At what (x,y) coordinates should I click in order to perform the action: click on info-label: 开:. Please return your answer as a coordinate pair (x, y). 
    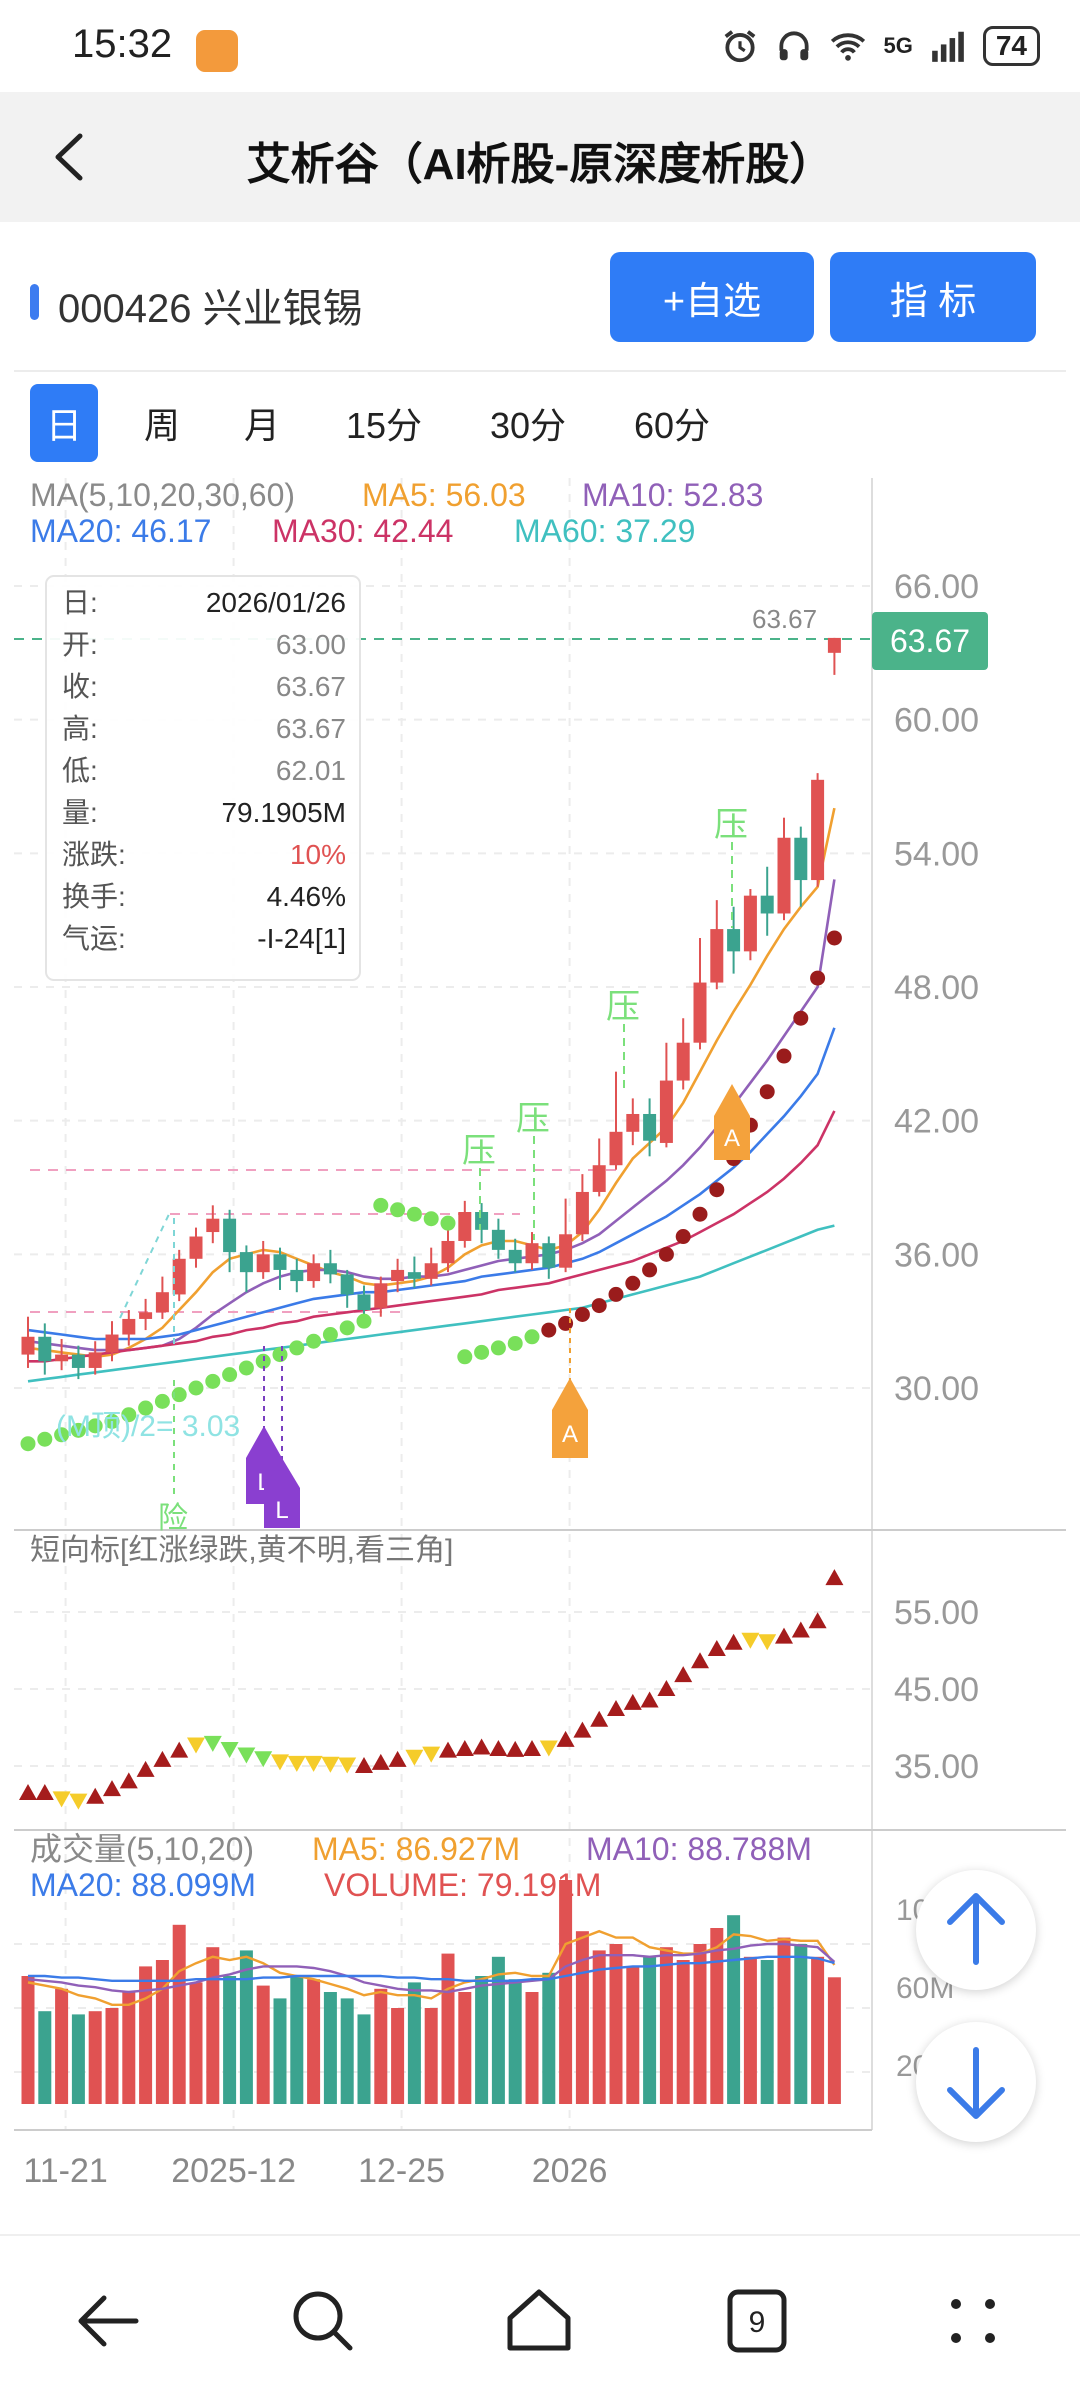
    Looking at the image, I should click on (80, 644).